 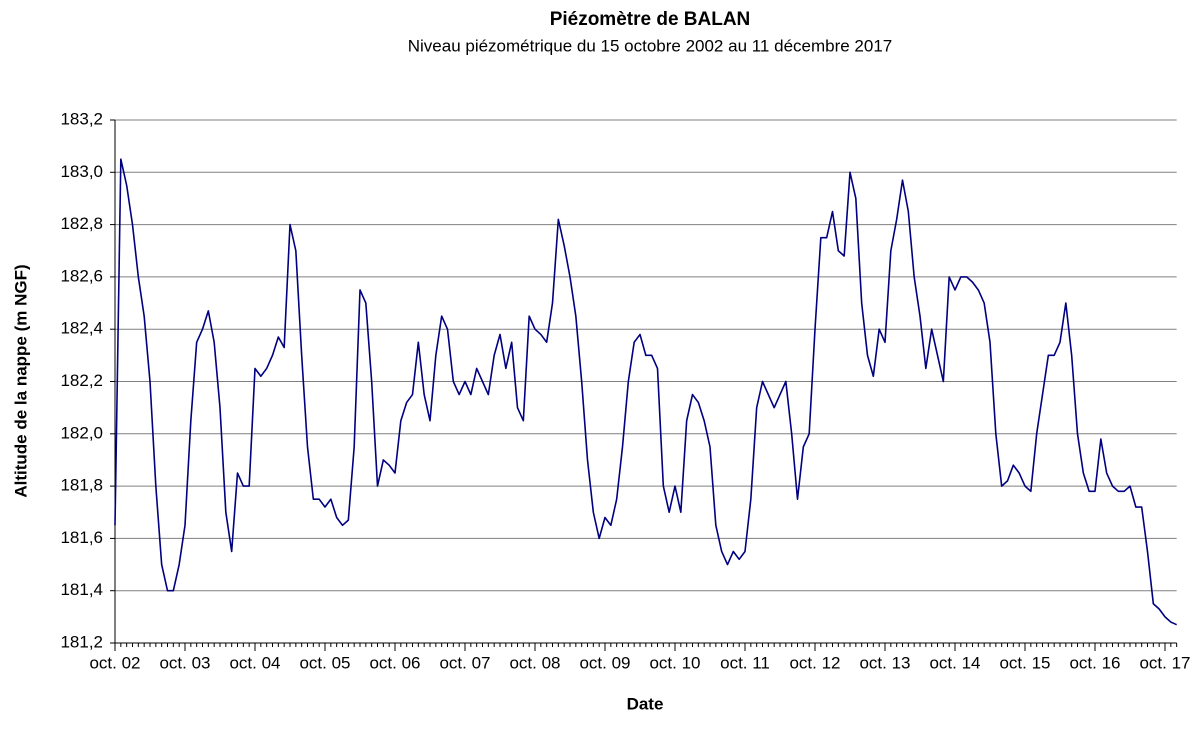 I want to click on x-tick-label: oct. 09, so click(x=604, y=662).